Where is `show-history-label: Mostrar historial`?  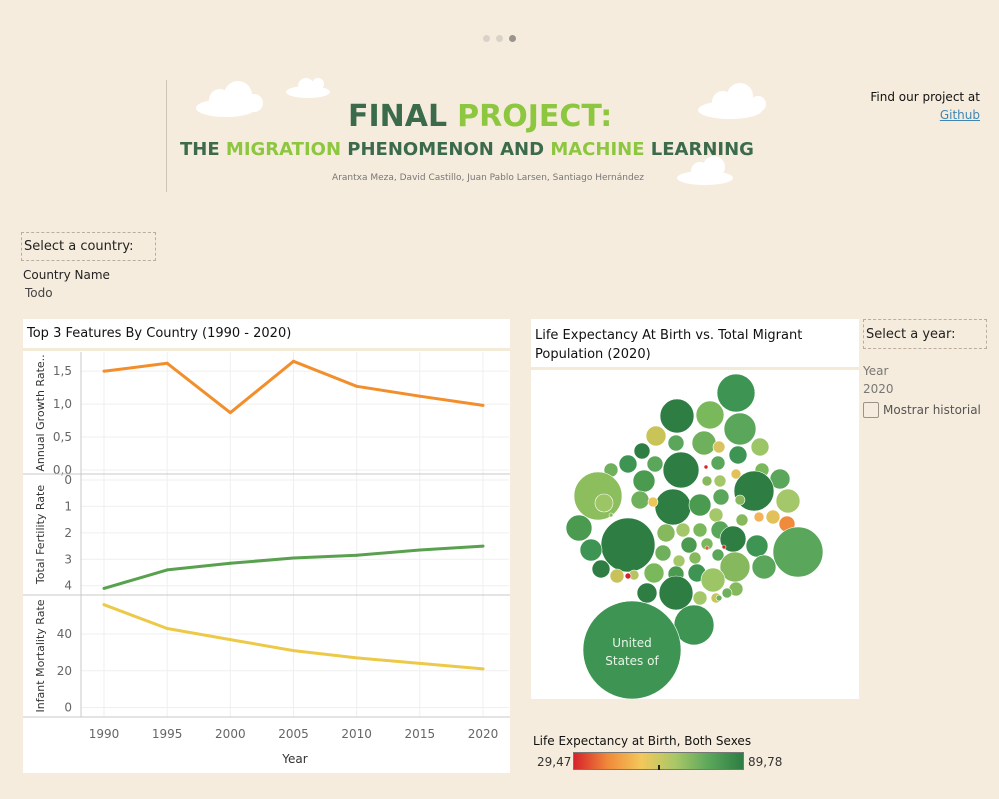 show-history-label: Mostrar historial is located at coordinates (932, 410).